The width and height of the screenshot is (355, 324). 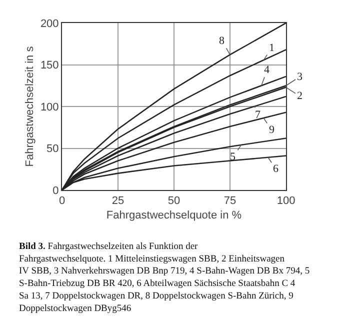 What do you see at coordinates (276, 169) in the screenshot?
I see `series-label: 6` at bounding box center [276, 169].